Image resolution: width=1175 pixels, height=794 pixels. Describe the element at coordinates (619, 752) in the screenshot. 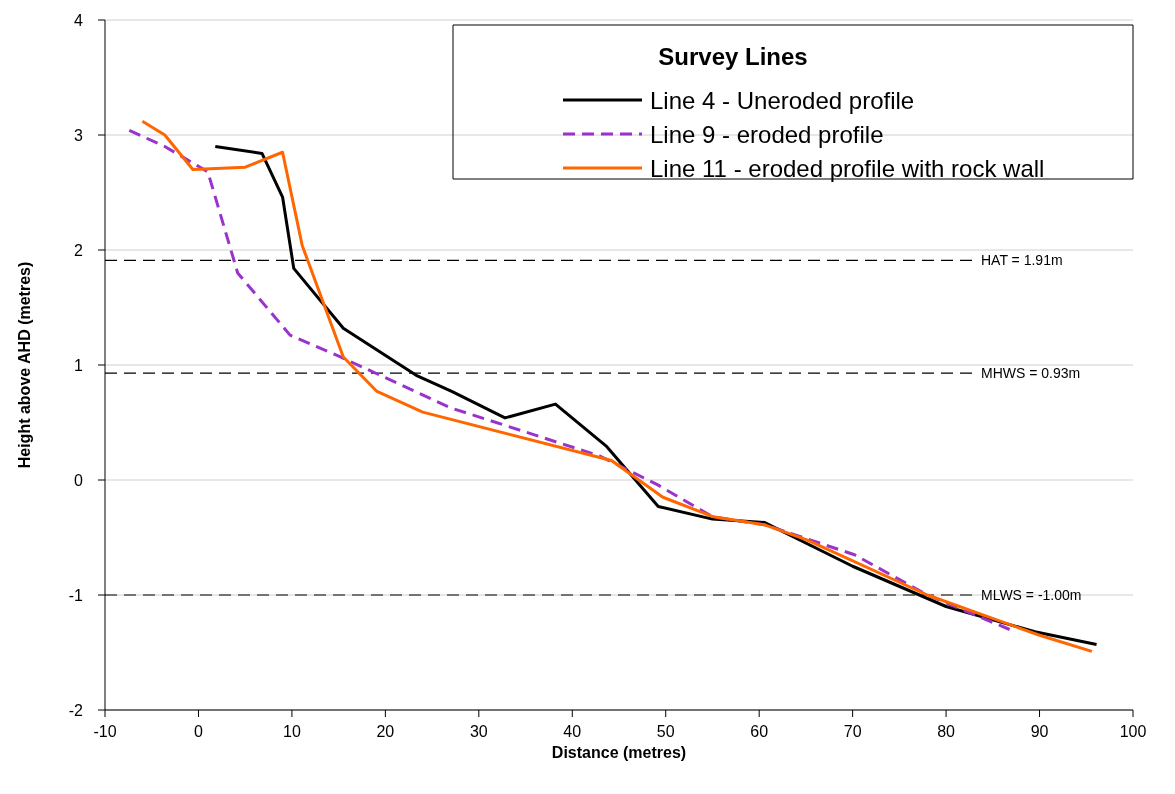

I see `x-axis-title: Distance (metres)` at that location.